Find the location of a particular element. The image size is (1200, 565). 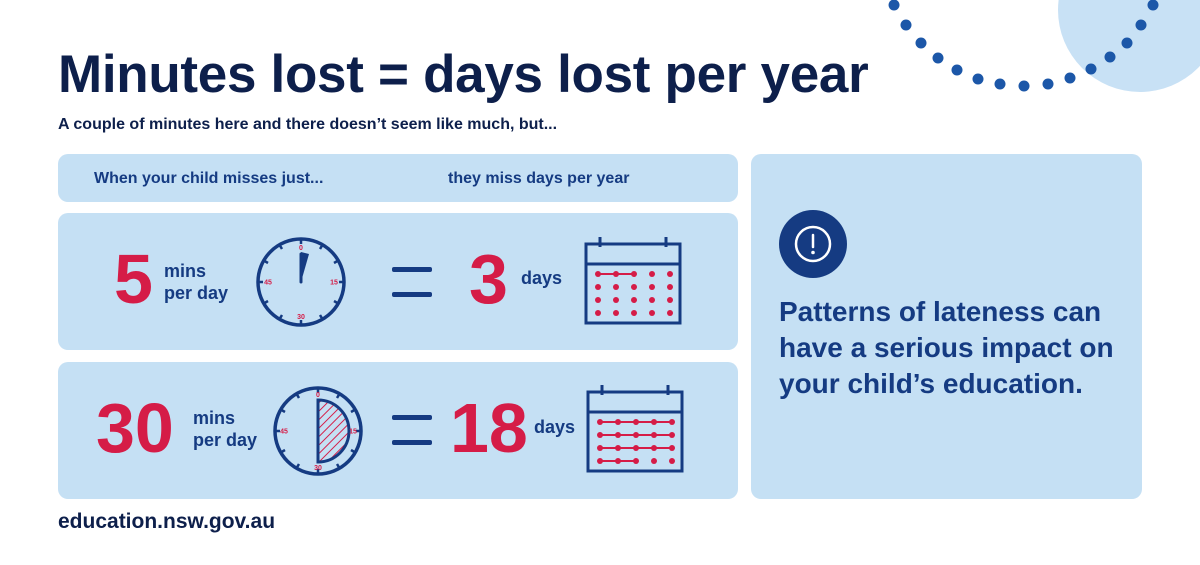

alert-circle-icon is located at coordinates (813, 244).